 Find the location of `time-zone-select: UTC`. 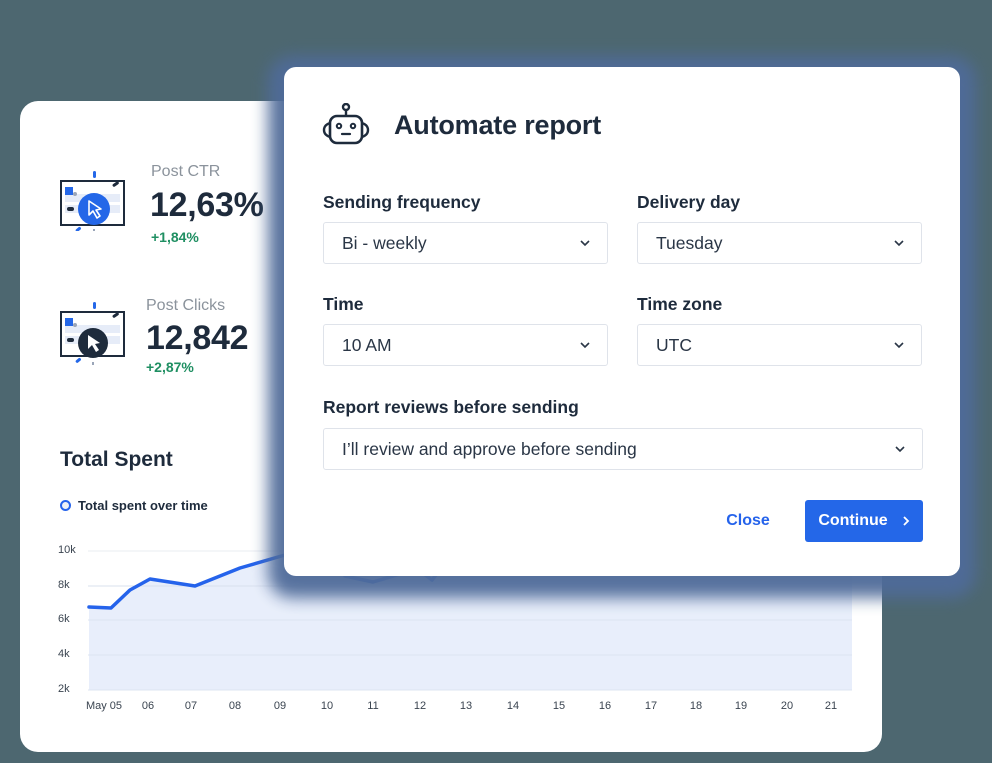

time-zone-select: UTC is located at coordinates (779, 345).